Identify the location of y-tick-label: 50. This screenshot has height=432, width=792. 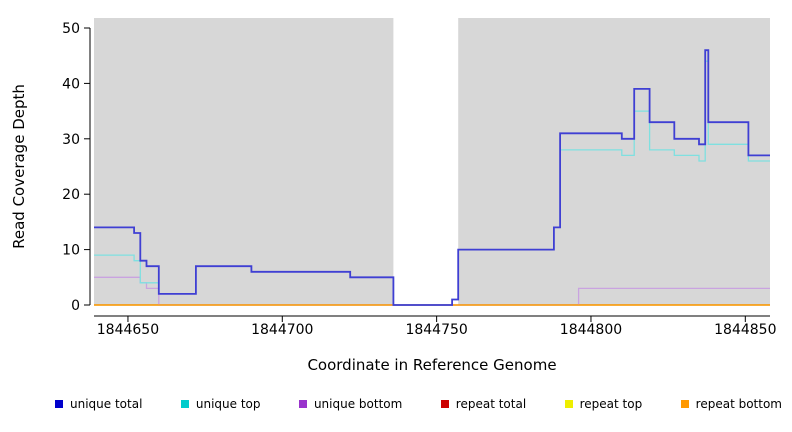
(71, 29).